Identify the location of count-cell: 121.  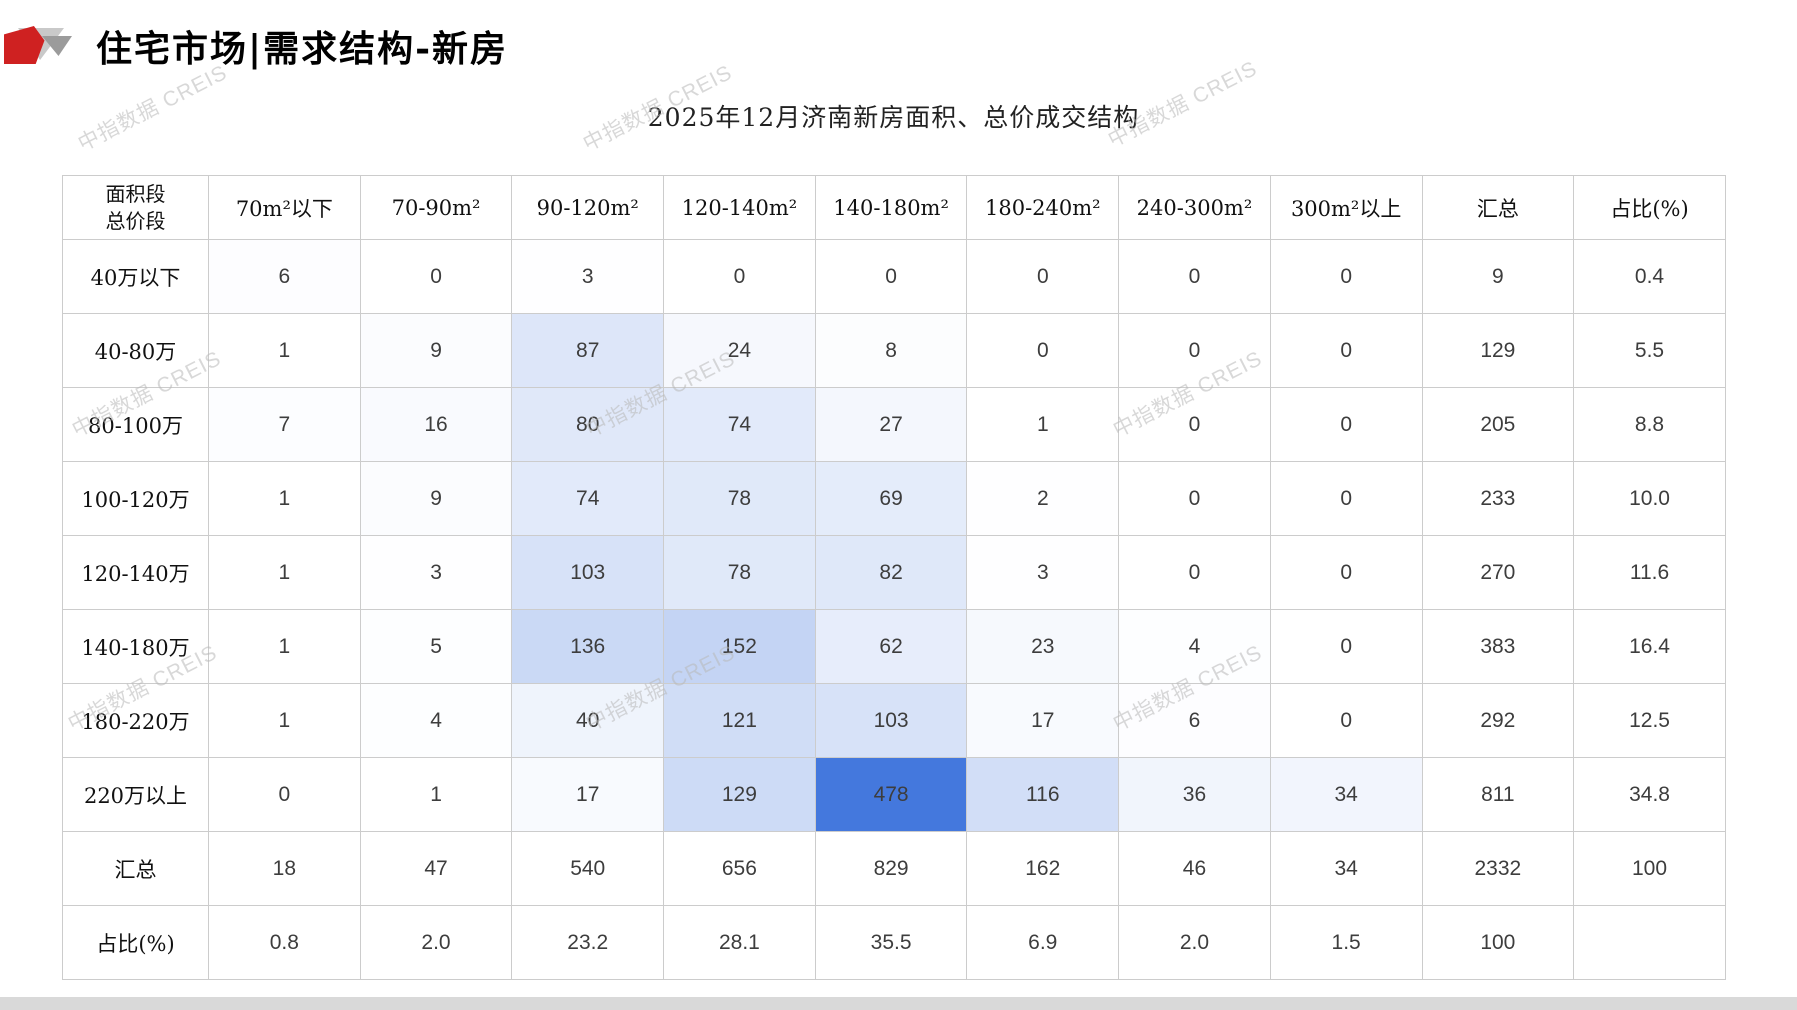
(739, 720).